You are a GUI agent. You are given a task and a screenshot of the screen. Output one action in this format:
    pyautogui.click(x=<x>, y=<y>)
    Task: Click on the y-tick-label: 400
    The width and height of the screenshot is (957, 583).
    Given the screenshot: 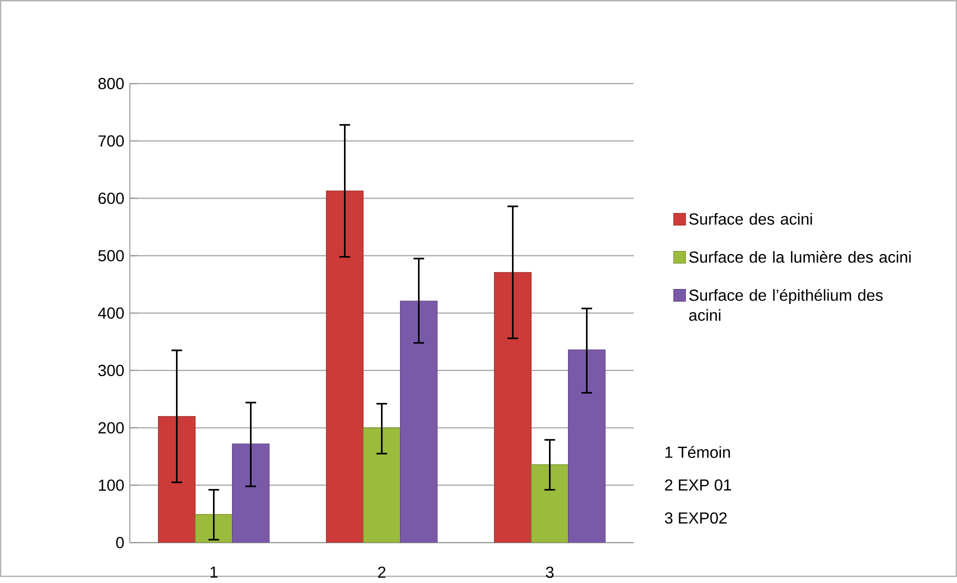 What is the action you would take?
    pyautogui.click(x=111, y=313)
    